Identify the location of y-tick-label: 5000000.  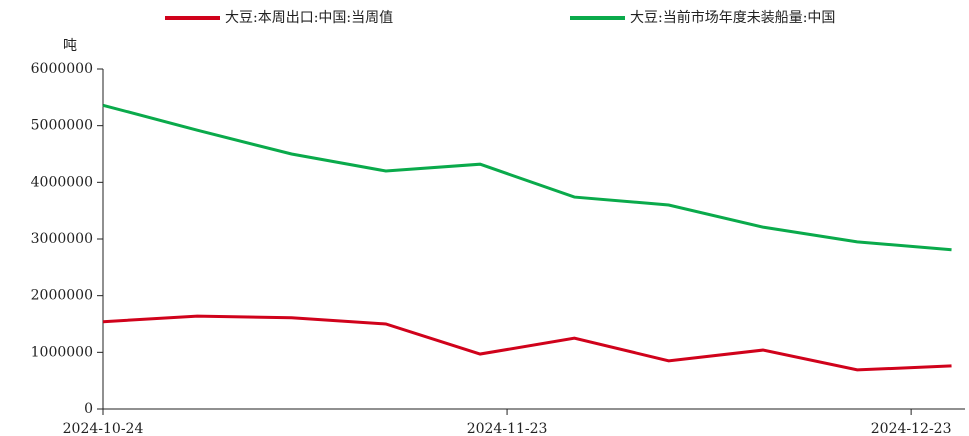
(62, 126).